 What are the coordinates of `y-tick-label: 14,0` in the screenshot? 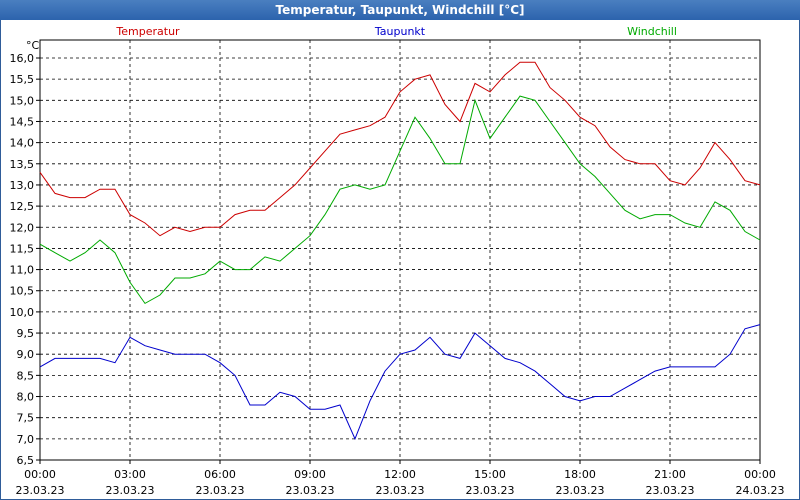 It's located at (22, 143).